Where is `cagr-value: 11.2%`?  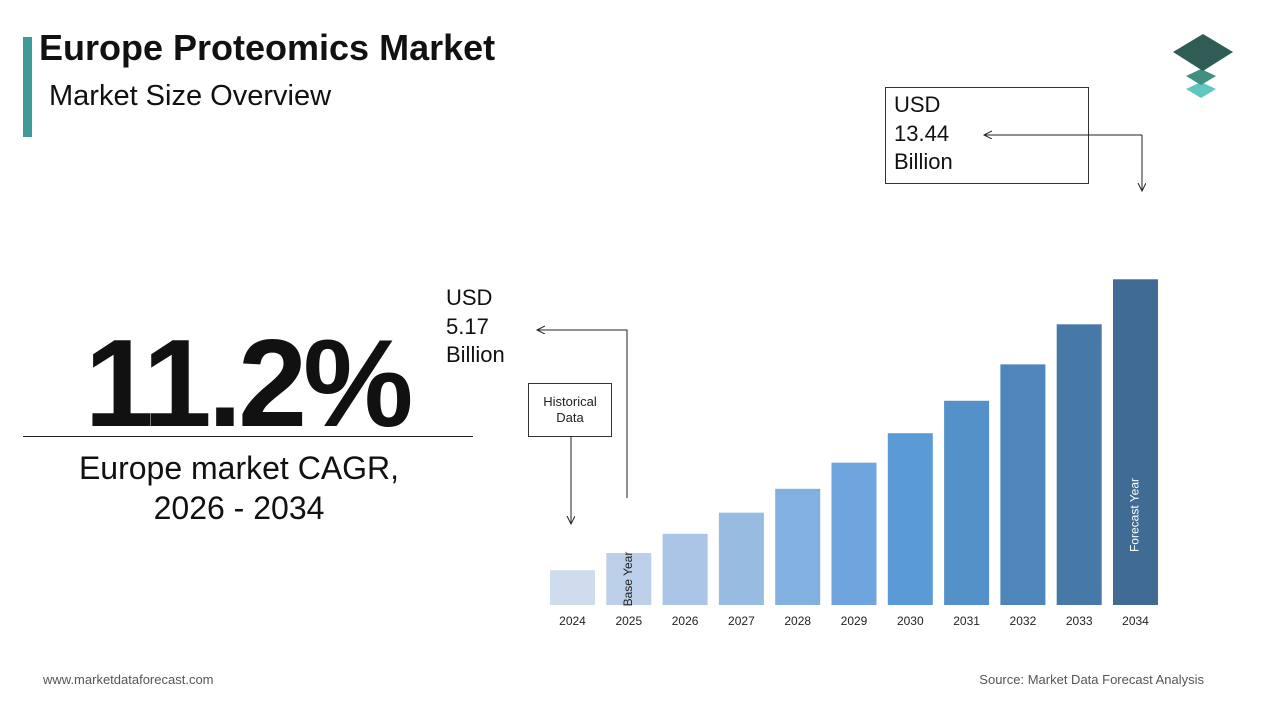
cagr-value: 11.2% is located at coordinates (249, 384).